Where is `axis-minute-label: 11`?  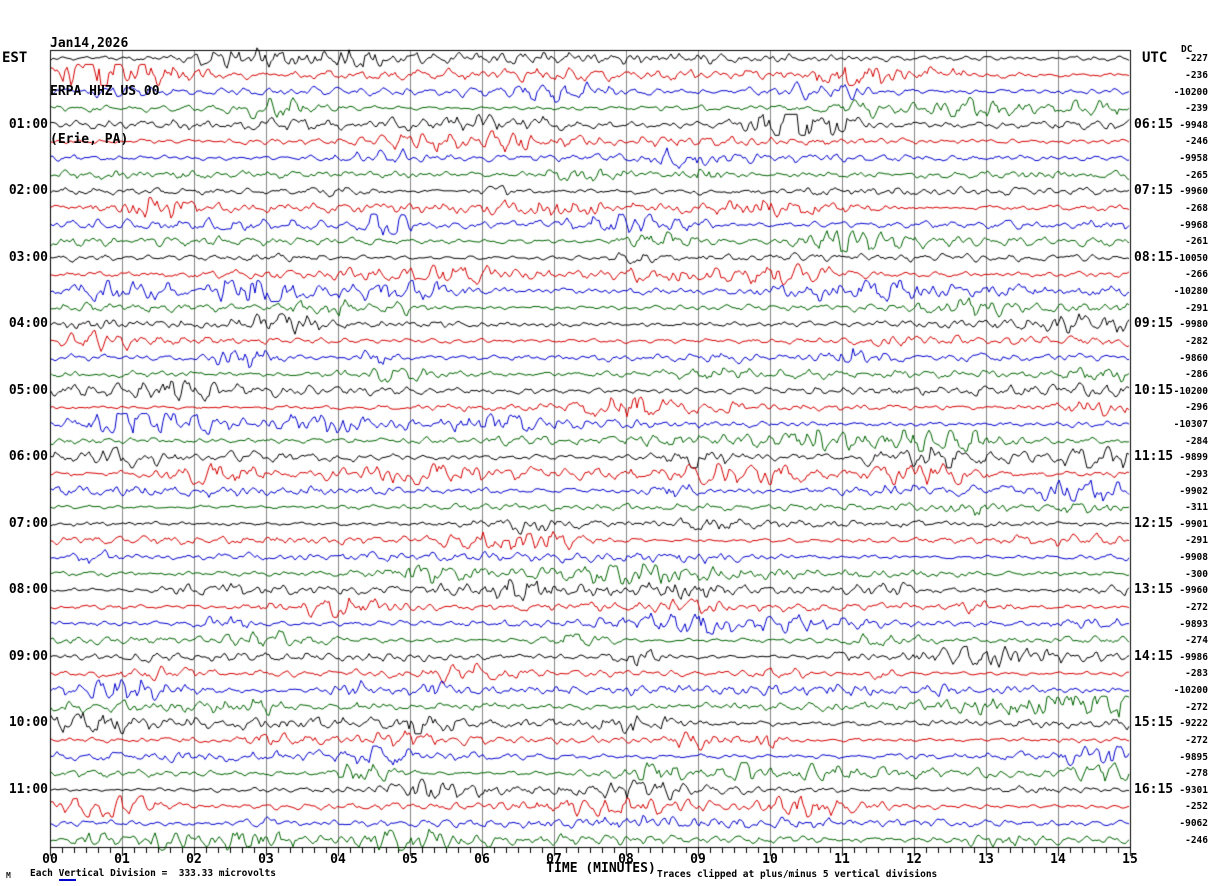
axis-minute-label: 11 is located at coordinates (842, 859).